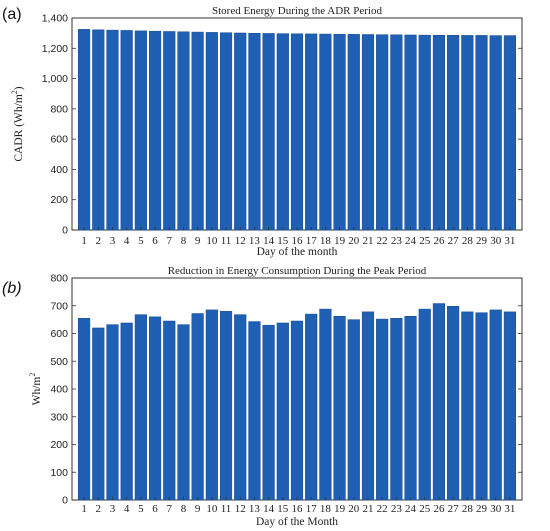 The height and width of the screenshot is (531, 550). What do you see at coordinates (198, 241) in the screenshot?
I see `chart-a-xtick-label: 9` at bounding box center [198, 241].